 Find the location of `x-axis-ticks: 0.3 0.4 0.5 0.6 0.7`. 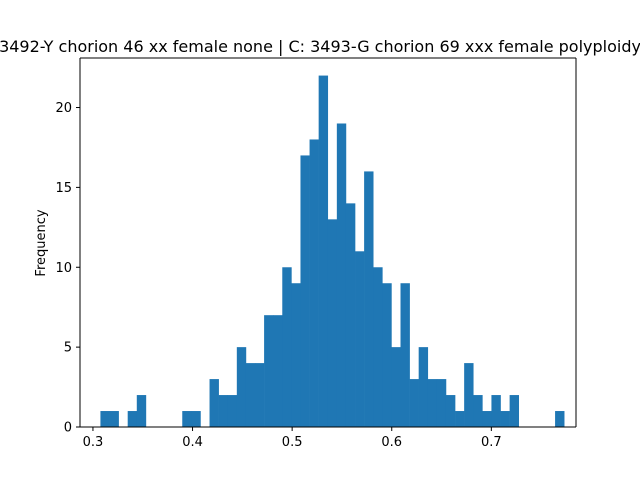

x-axis-ticks: 0.3 0.4 0.5 0.6 0.7 is located at coordinates (292, 438).